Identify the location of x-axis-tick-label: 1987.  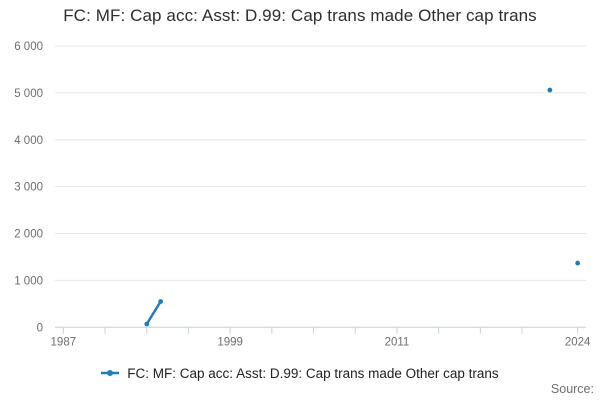
(64, 342).